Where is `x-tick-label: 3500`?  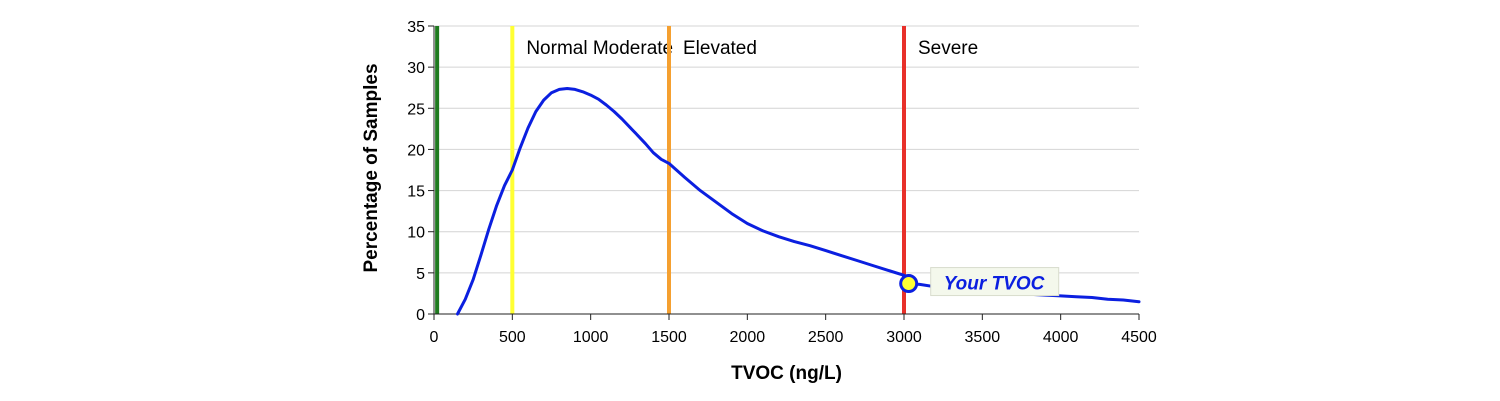 x-tick-label: 3500 is located at coordinates (983, 337).